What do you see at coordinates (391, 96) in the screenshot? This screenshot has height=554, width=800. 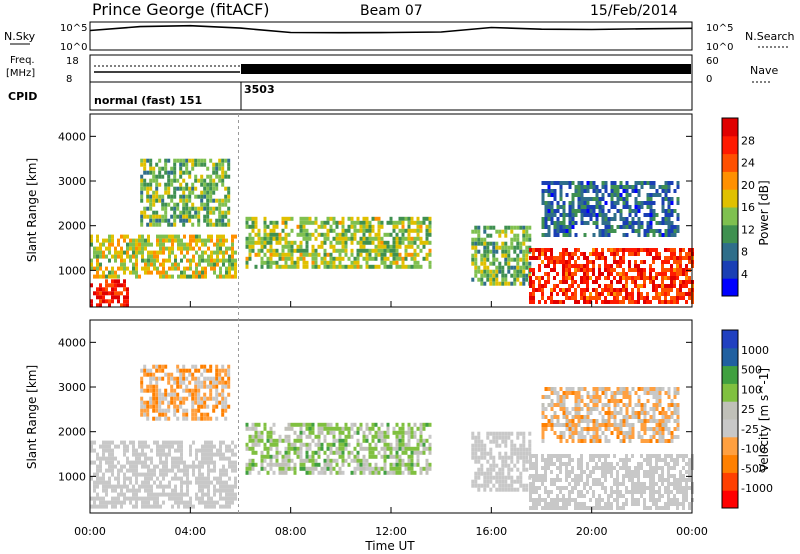 I see `cpid-frame` at bounding box center [391, 96].